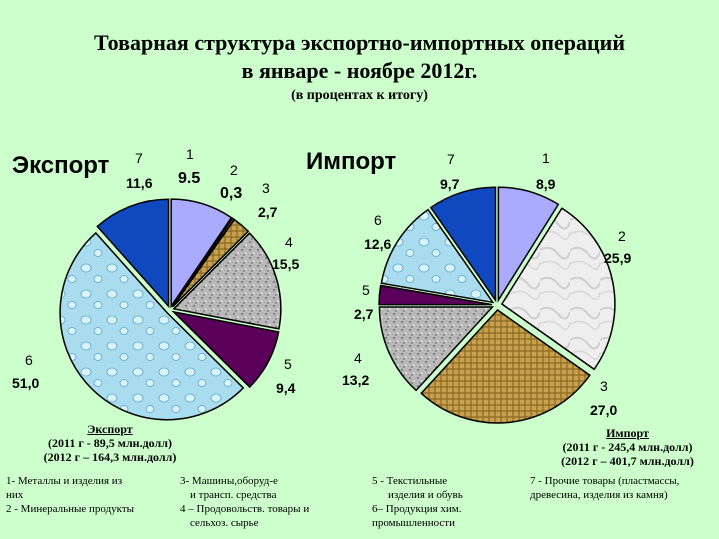 The height and width of the screenshot is (539, 719). What do you see at coordinates (450, 184) in the screenshot?
I see `import-value-label: 9,7` at bounding box center [450, 184].